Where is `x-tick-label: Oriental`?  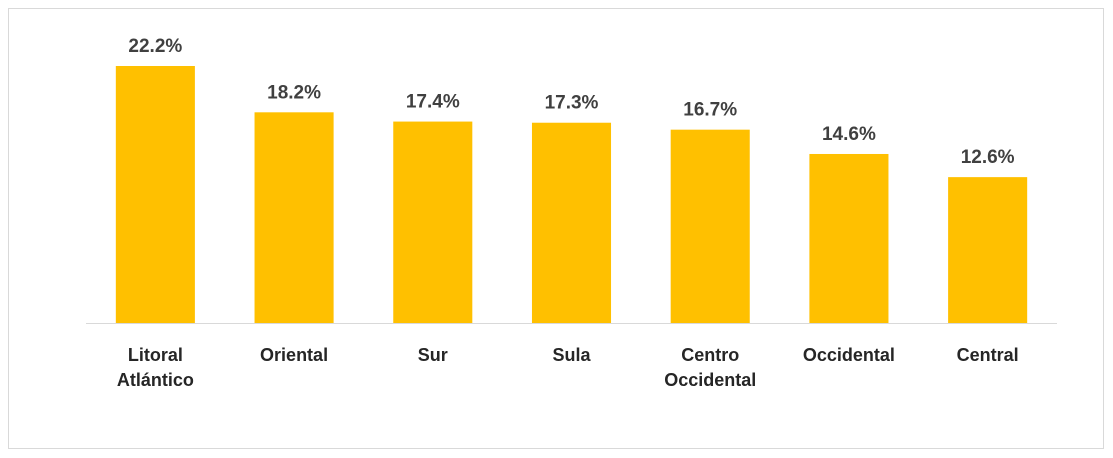
x-tick-label: Oriental is located at coordinates (294, 355).